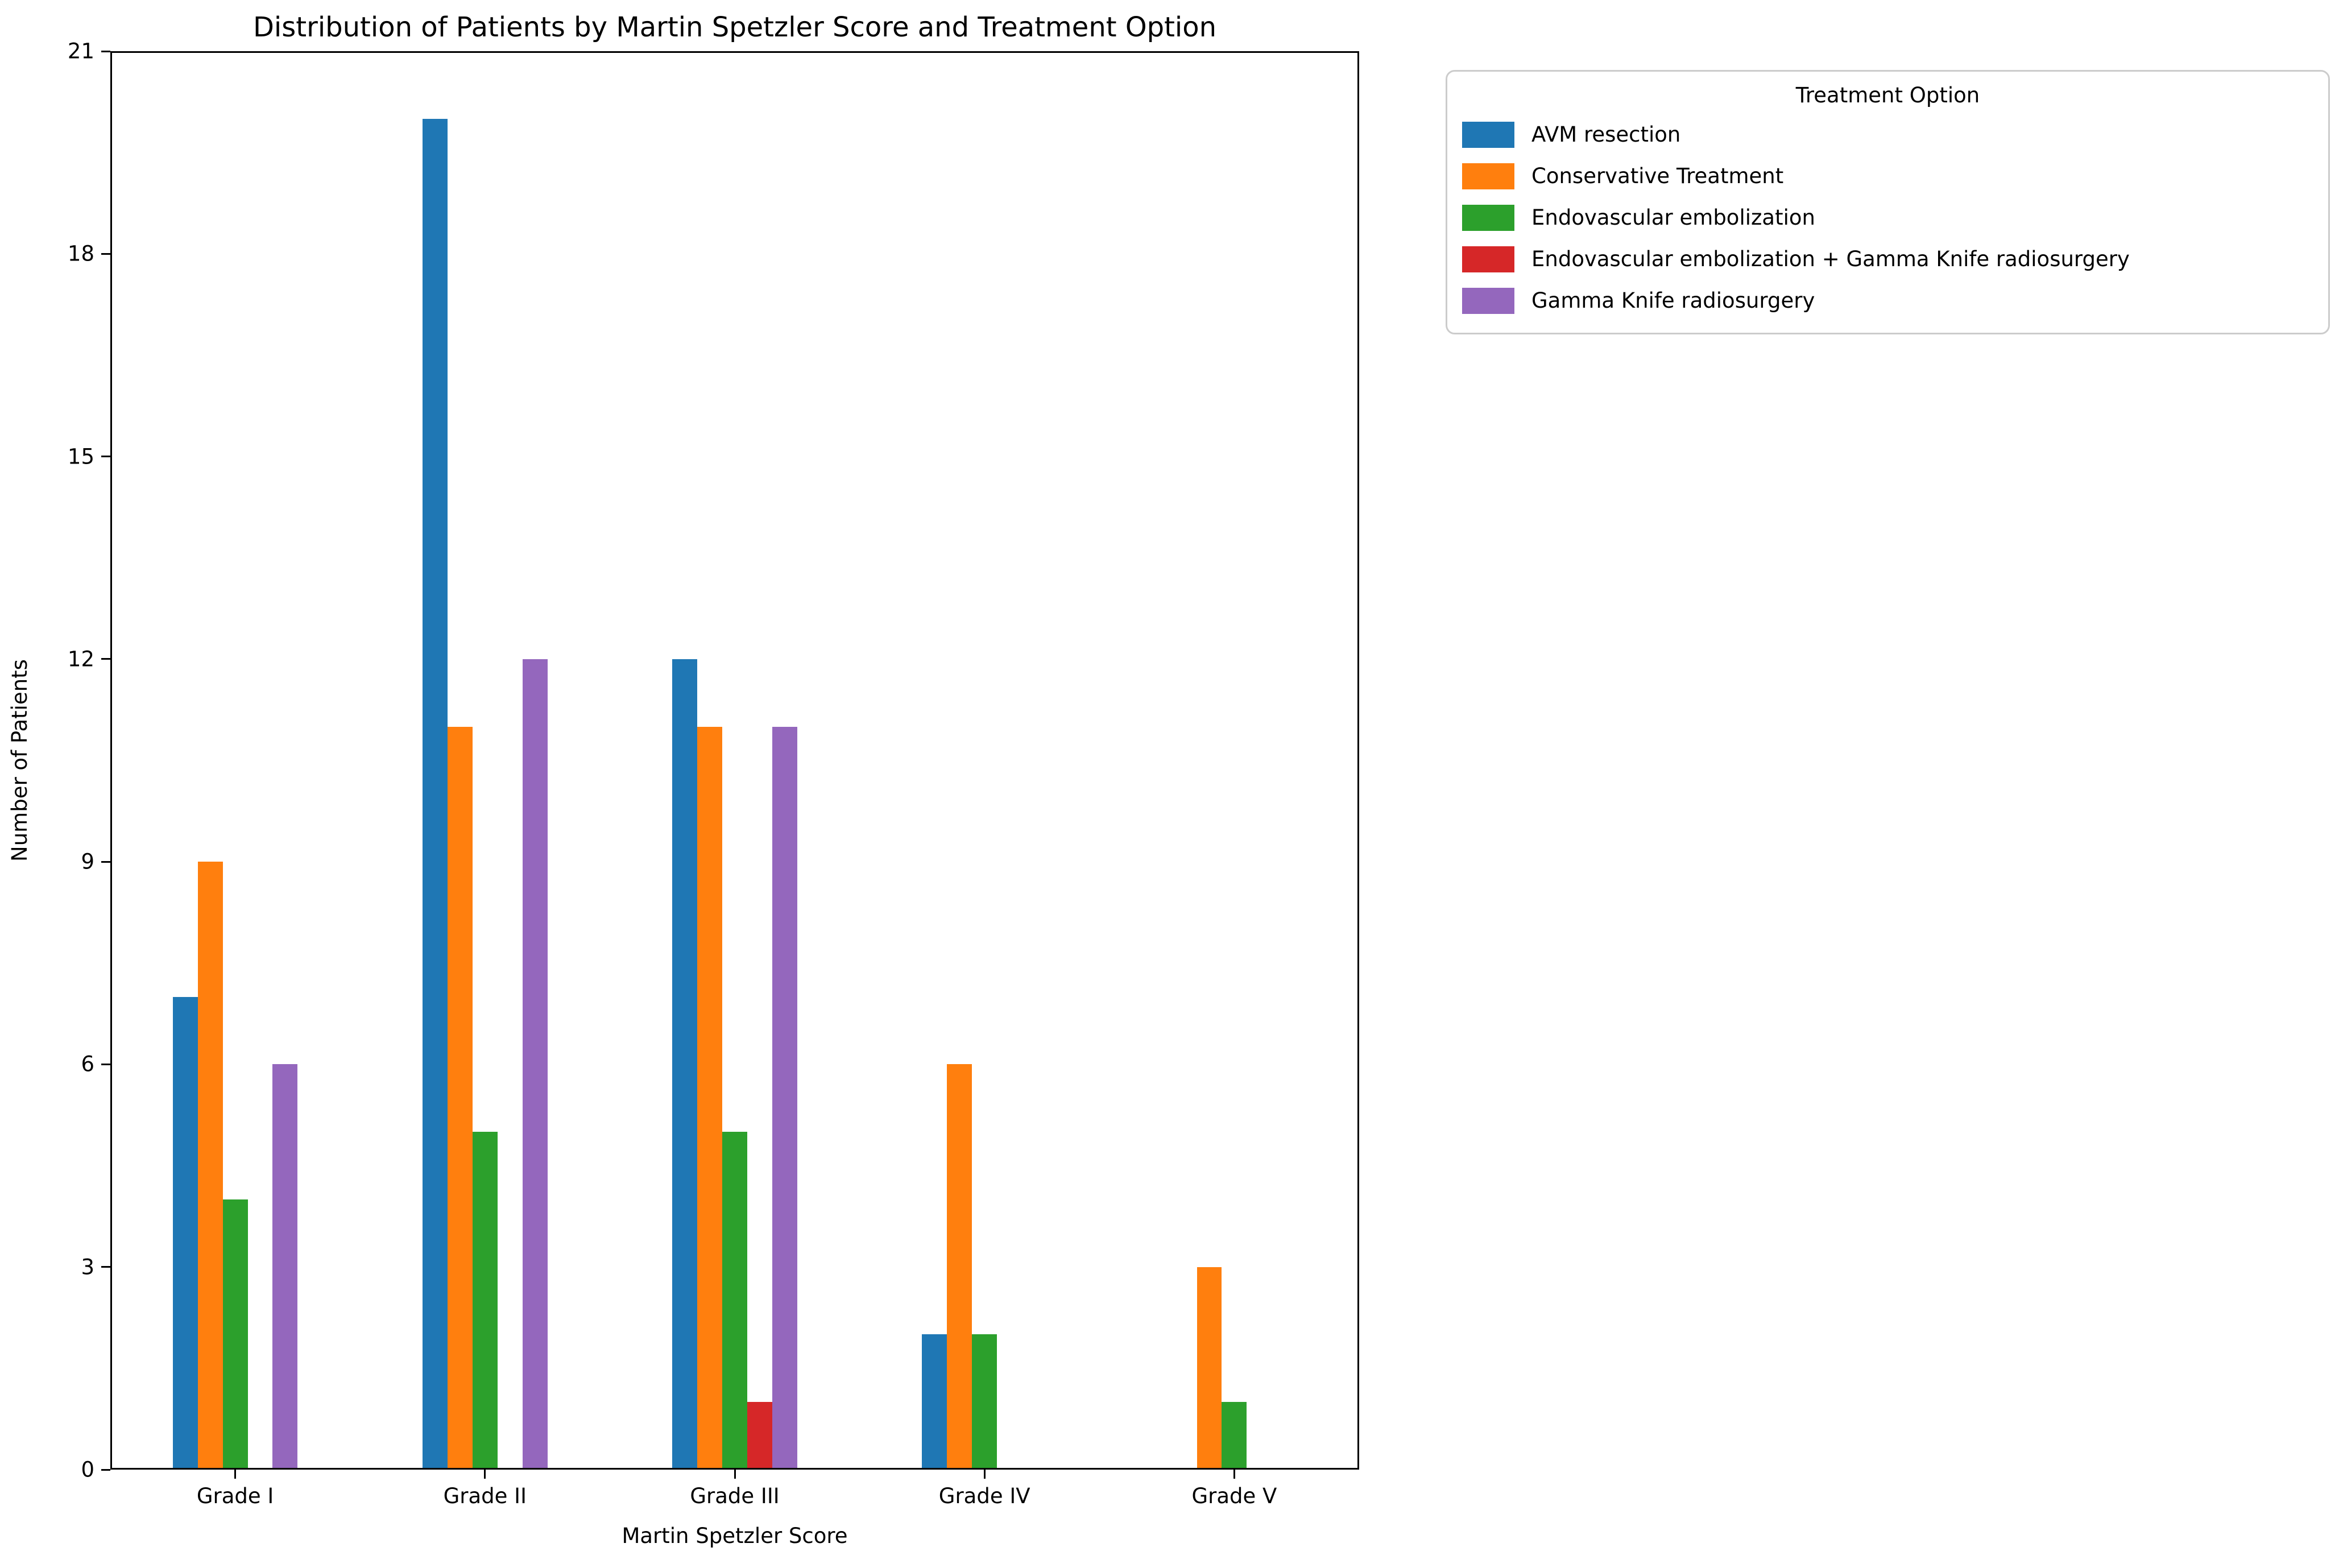  Describe the element at coordinates (984, 1496) in the screenshot. I see `x-tick-label: Grade IV` at that location.